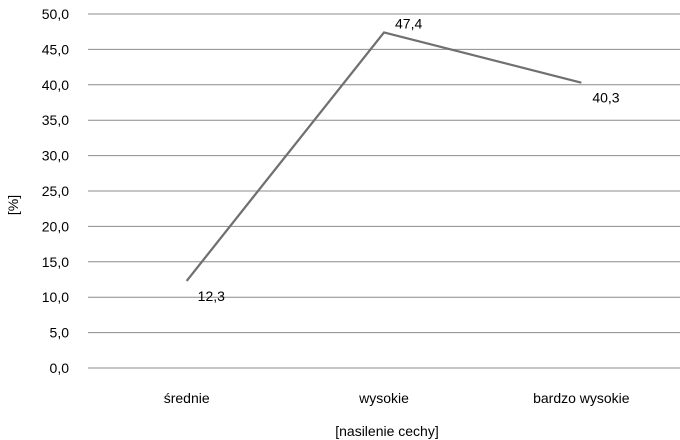 The width and height of the screenshot is (680, 440). I want to click on x-axis-ticks: średnie wysokie bardzo wysokie, so click(397, 398).